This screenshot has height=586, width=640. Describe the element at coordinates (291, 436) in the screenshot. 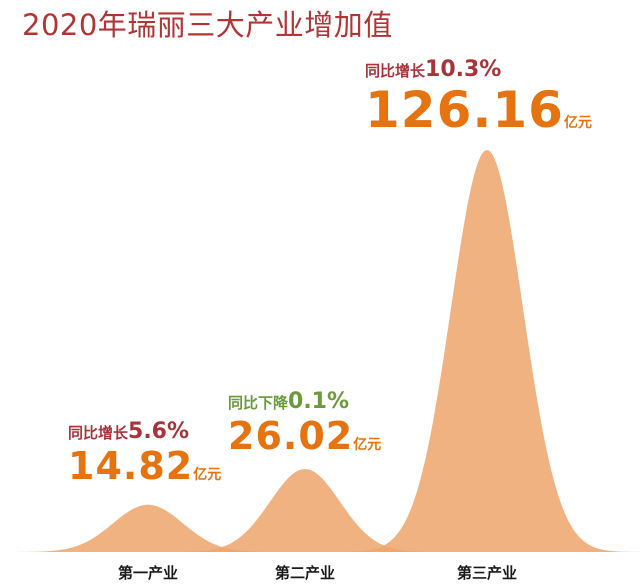

I see `value-number-secondary: 26.02` at that location.